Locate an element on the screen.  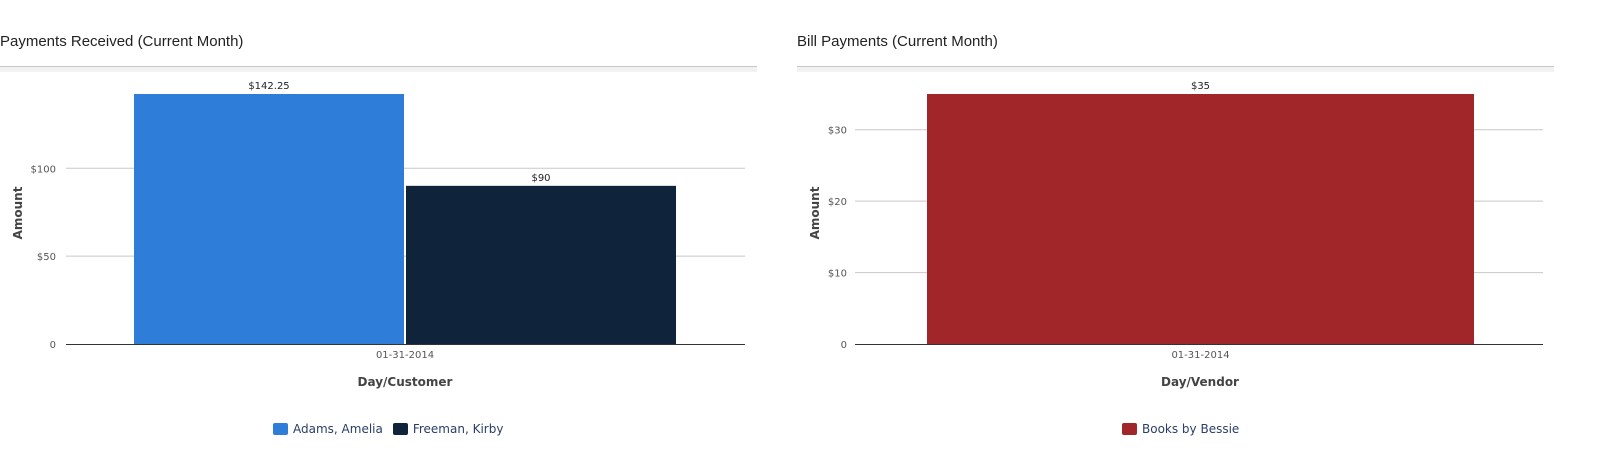
chart-legend: Adams, Amelia Freeman, Kirby is located at coordinates (388, 429).